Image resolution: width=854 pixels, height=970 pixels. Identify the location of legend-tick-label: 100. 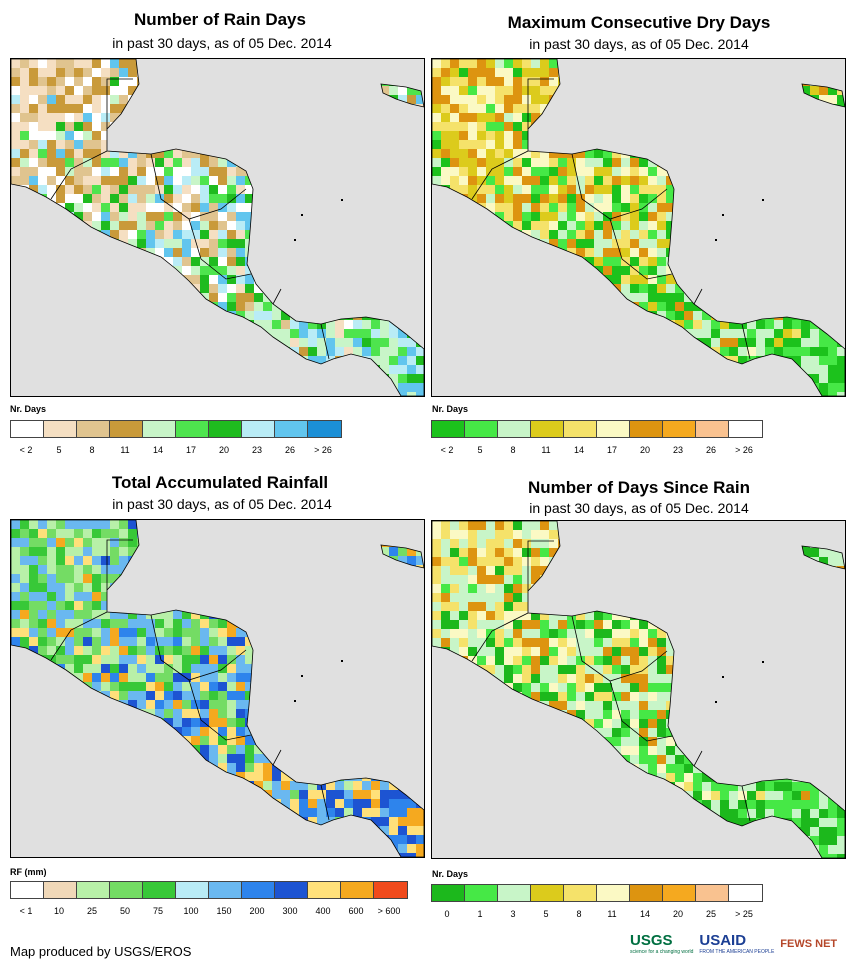
(191, 911).